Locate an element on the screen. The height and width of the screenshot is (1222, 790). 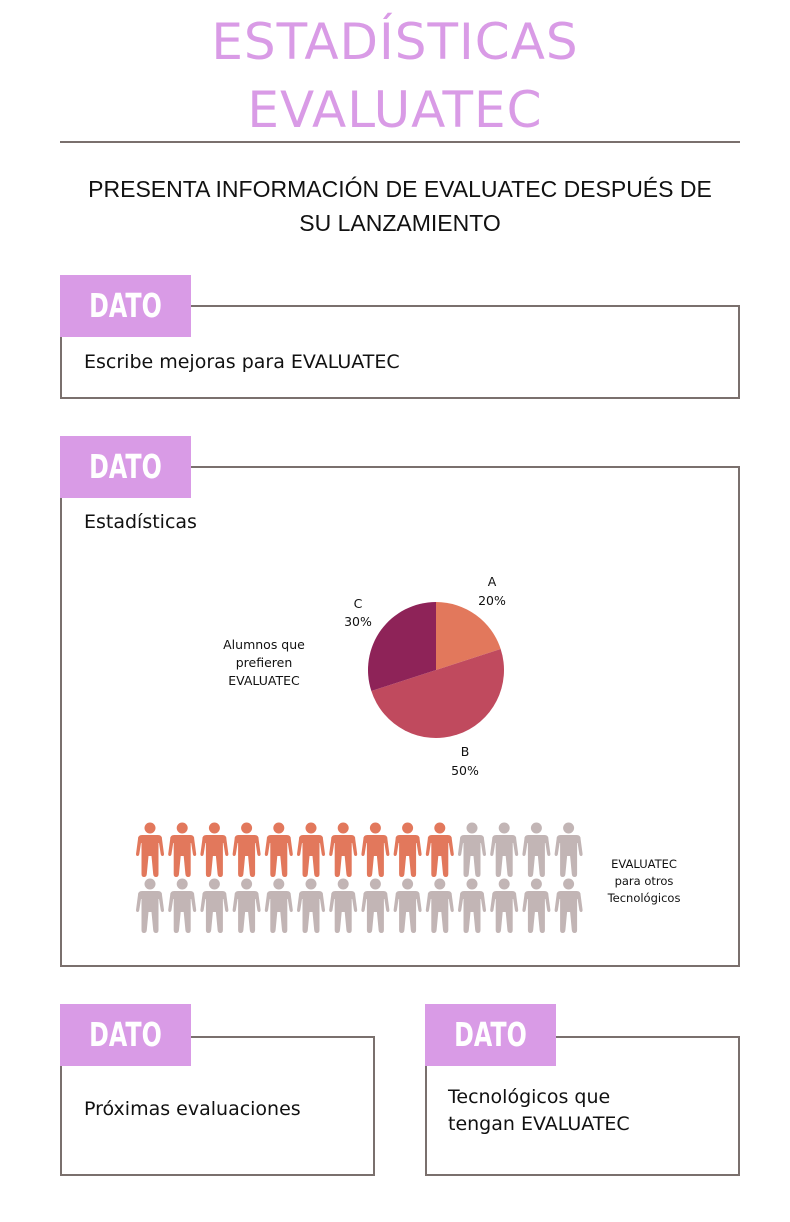
people-pictogram is located at coordinates (362, 881).